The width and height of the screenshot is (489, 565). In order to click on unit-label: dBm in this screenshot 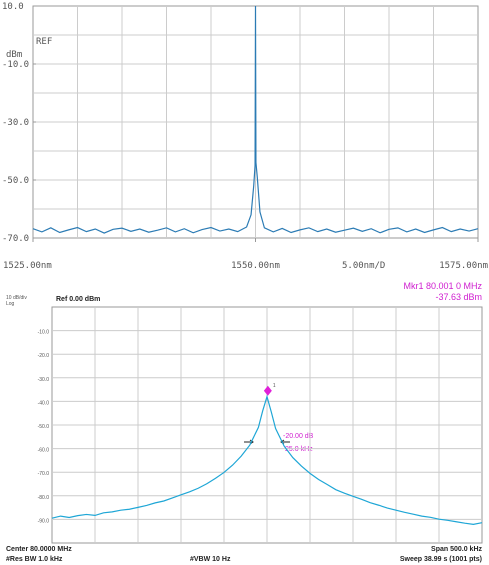, I will do `click(14, 55)`.